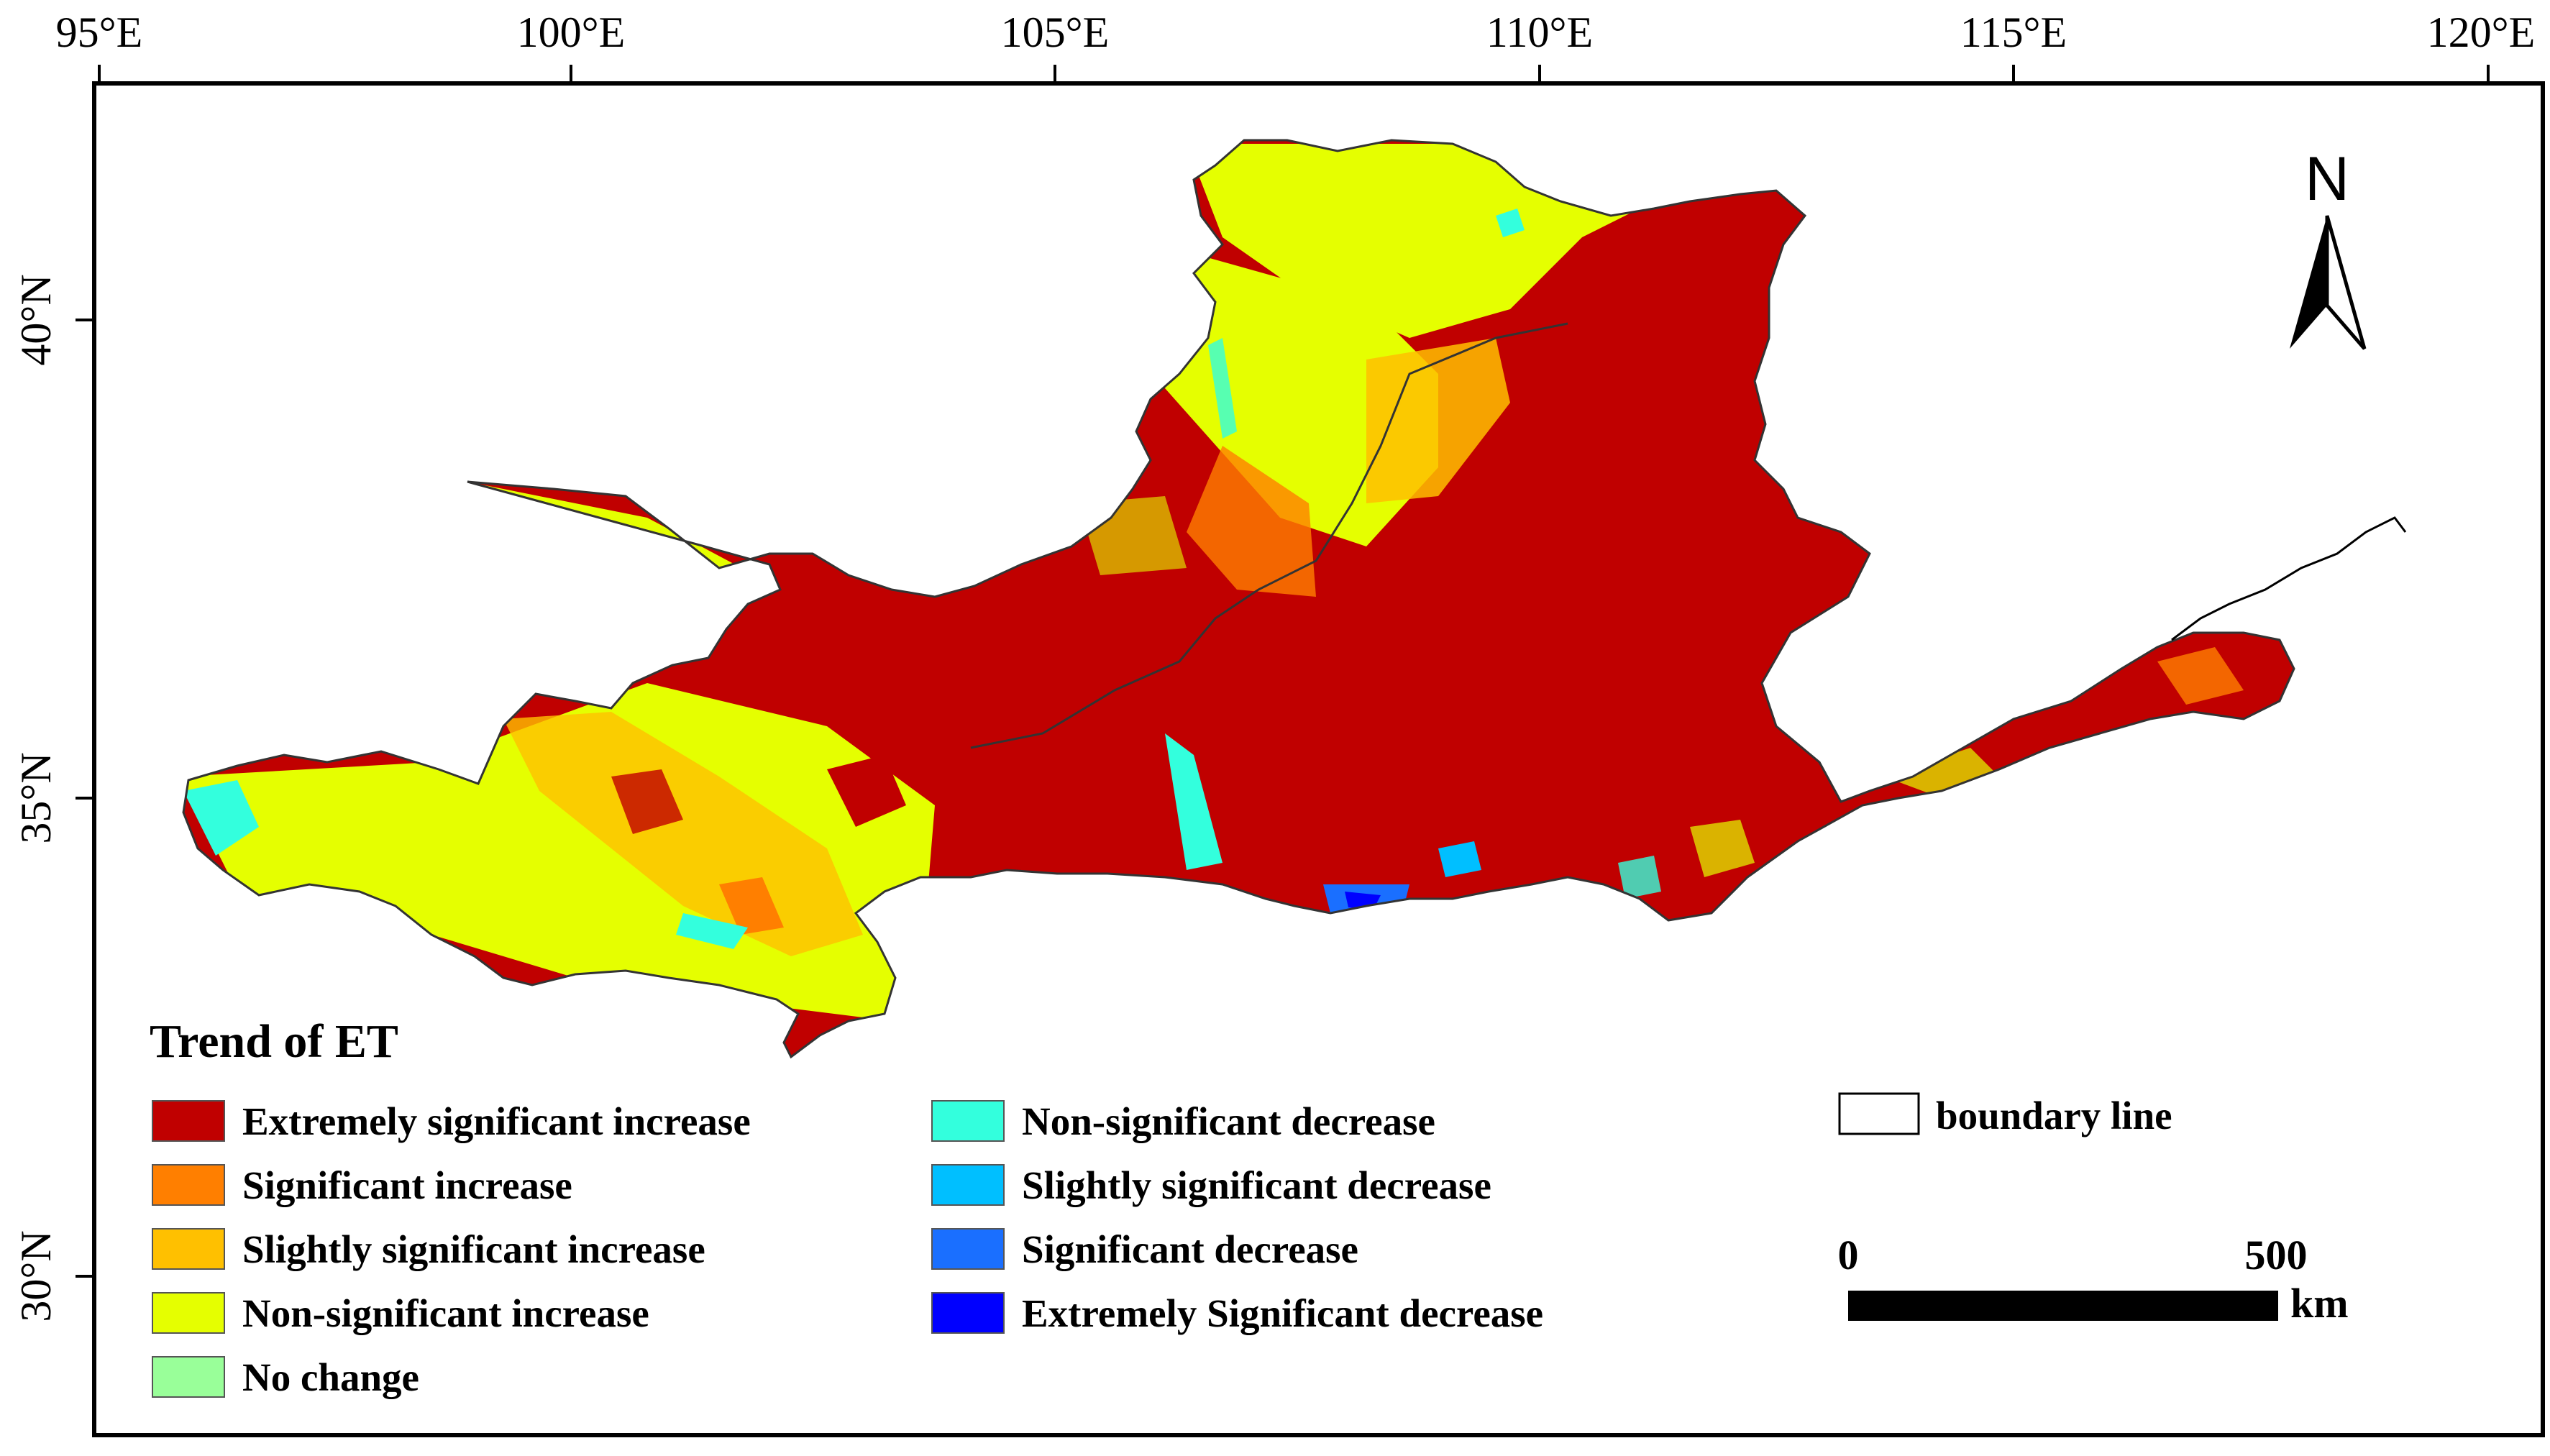 This screenshot has height=1456, width=2550. What do you see at coordinates (2319, 1304) in the screenshot?
I see `scale-bar-unit: km` at bounding box center [2319, 1304].